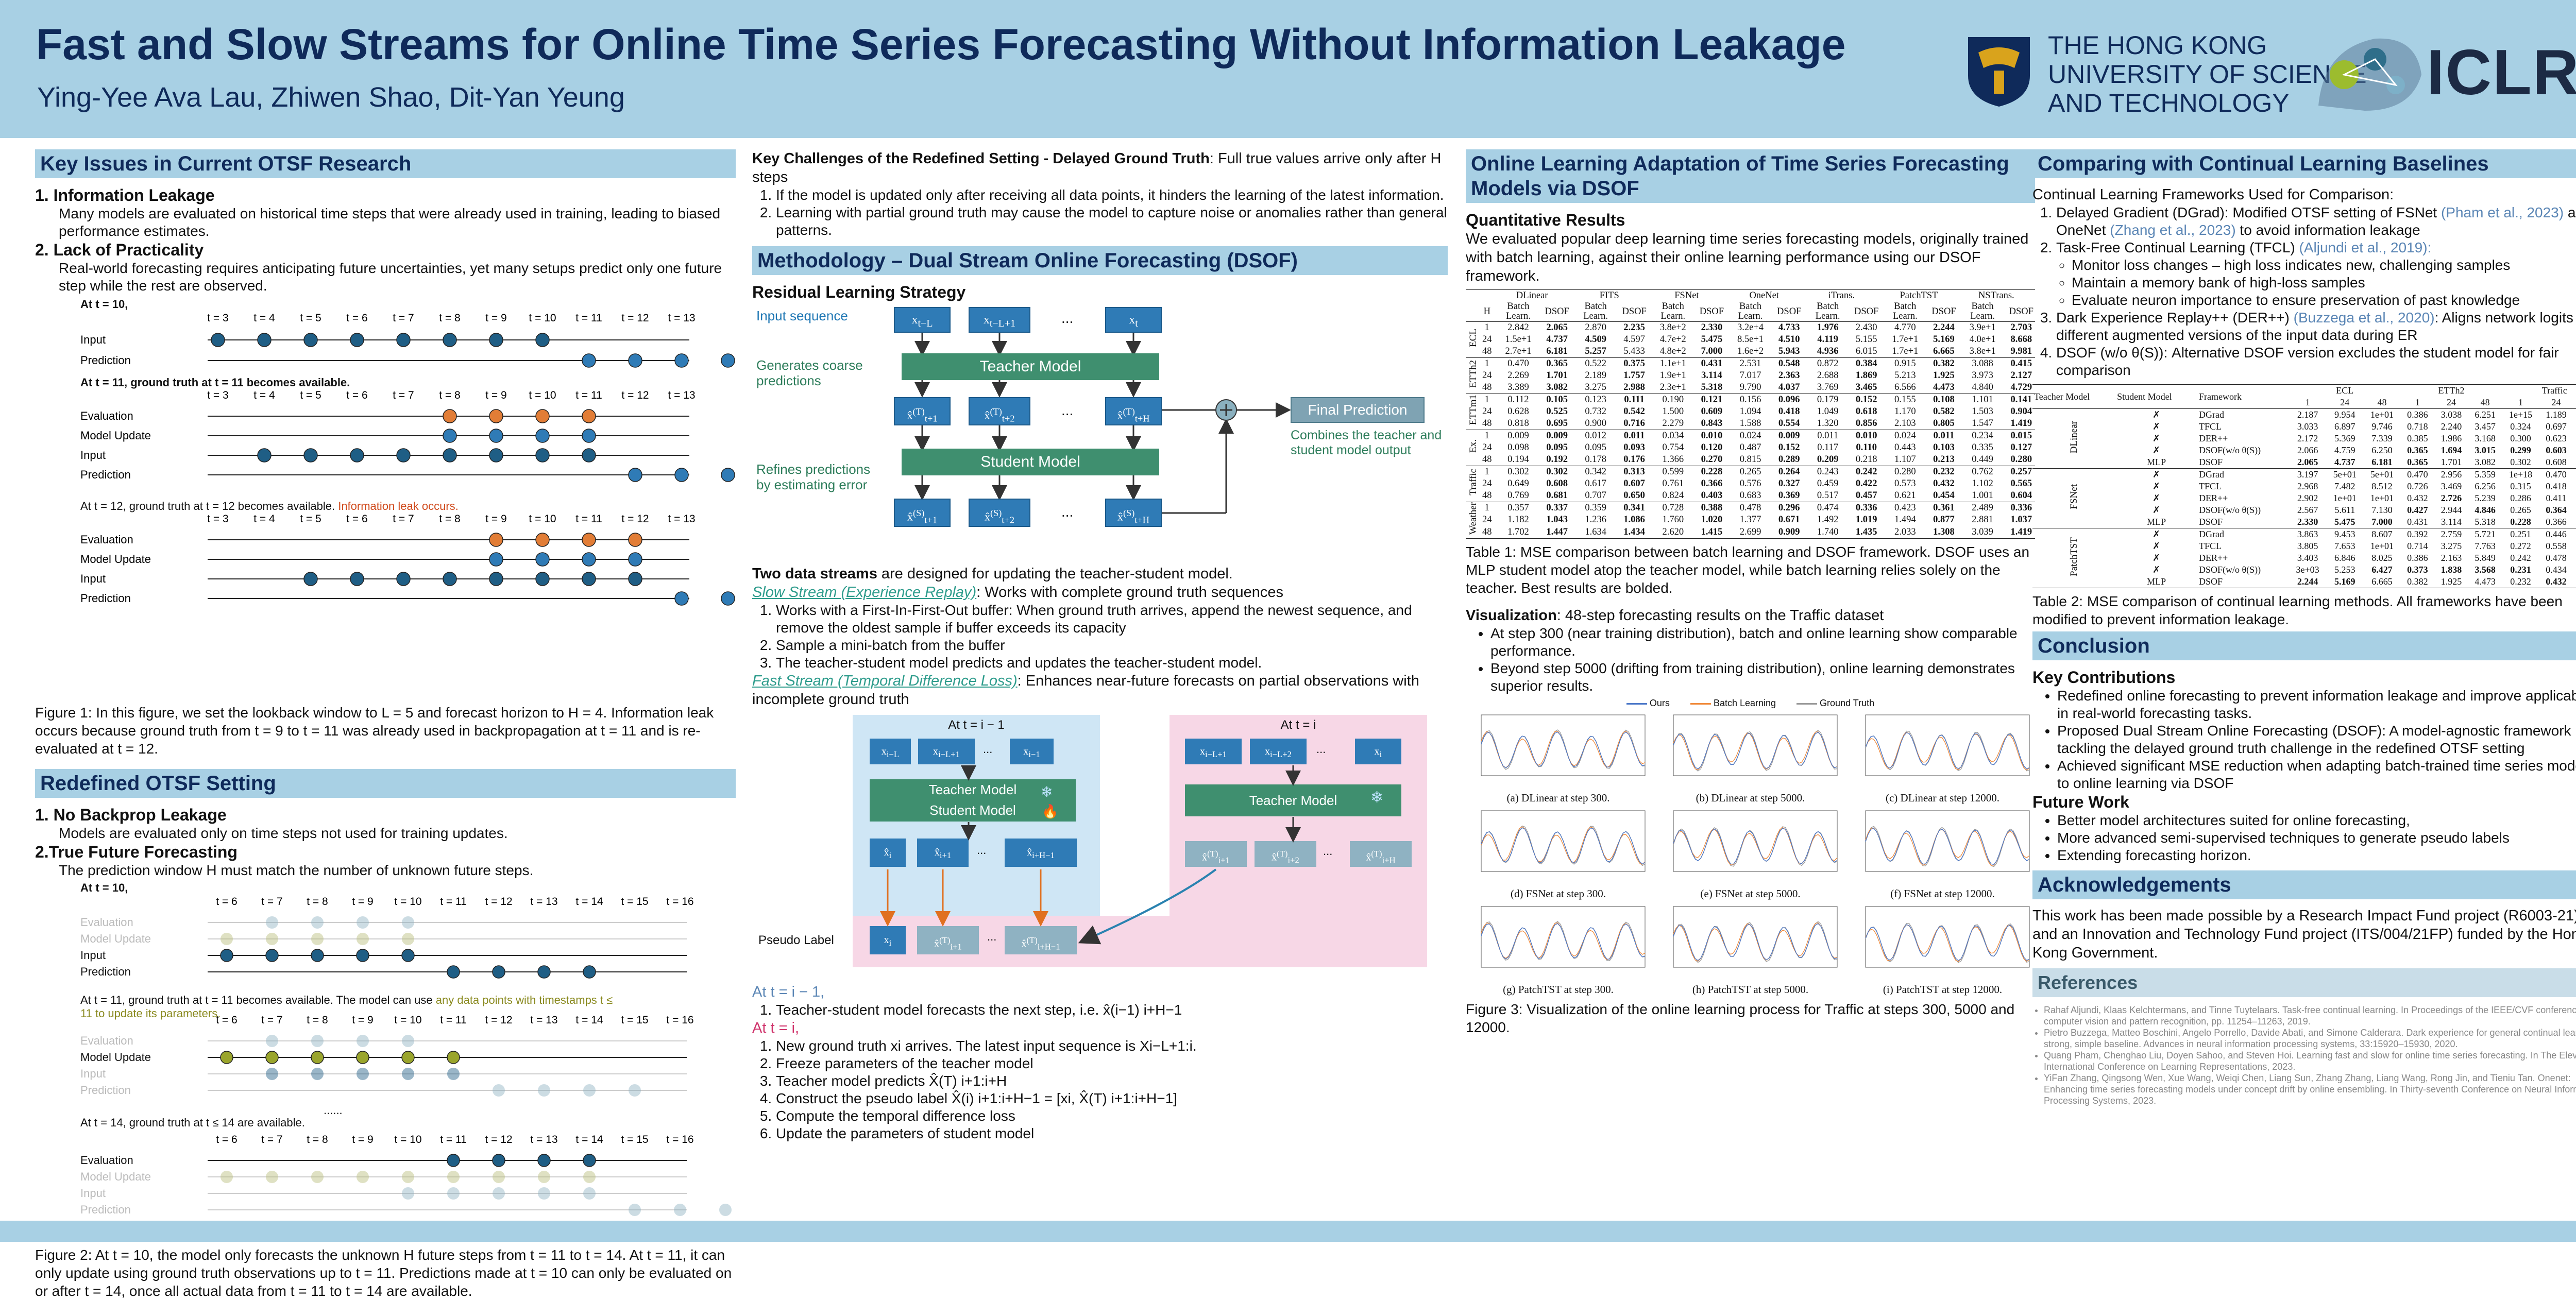 This screenshot has height=1300, width=2576. What do you see at coordinates (1634, 447) in the screenshot?
I see `table-cell: 0.093` at bounding box center [1634, 447].